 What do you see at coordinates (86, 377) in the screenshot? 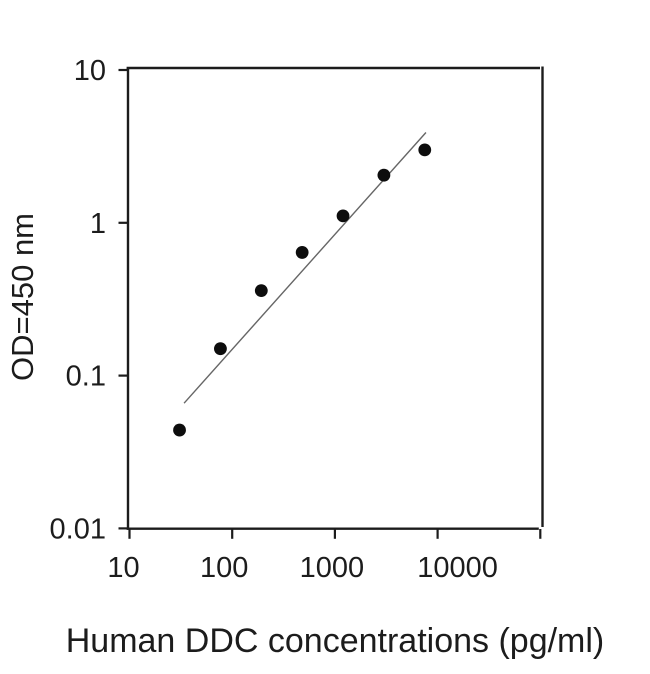
I see `y-tick-label: 0.1` at bounding box center [86, 377].